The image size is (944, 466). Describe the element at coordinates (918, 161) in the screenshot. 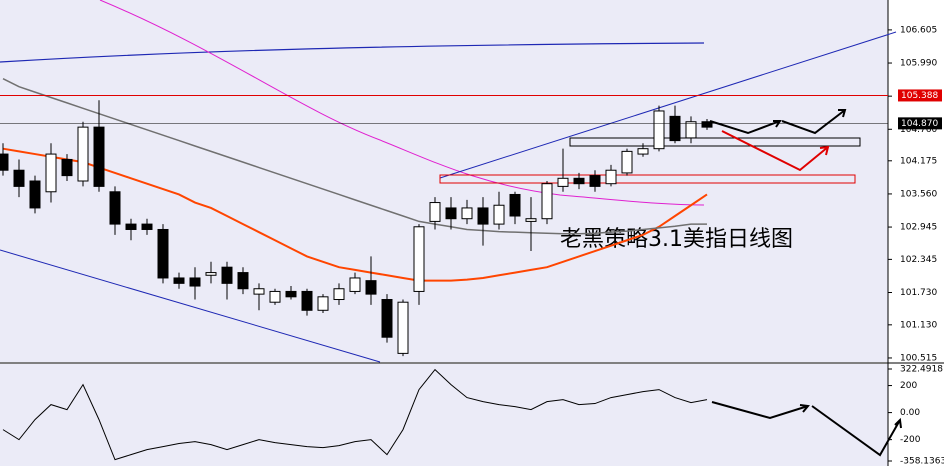

I see `y-tick-label: 104.175` at that location.